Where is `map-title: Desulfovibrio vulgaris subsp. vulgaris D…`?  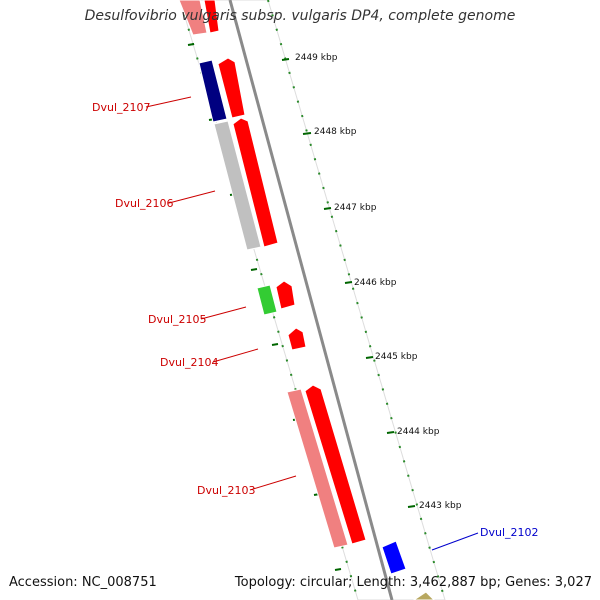
map-title: Desulfovibrio vulgaris subsp. vulgaris D… is located at coordinates (300, 16).